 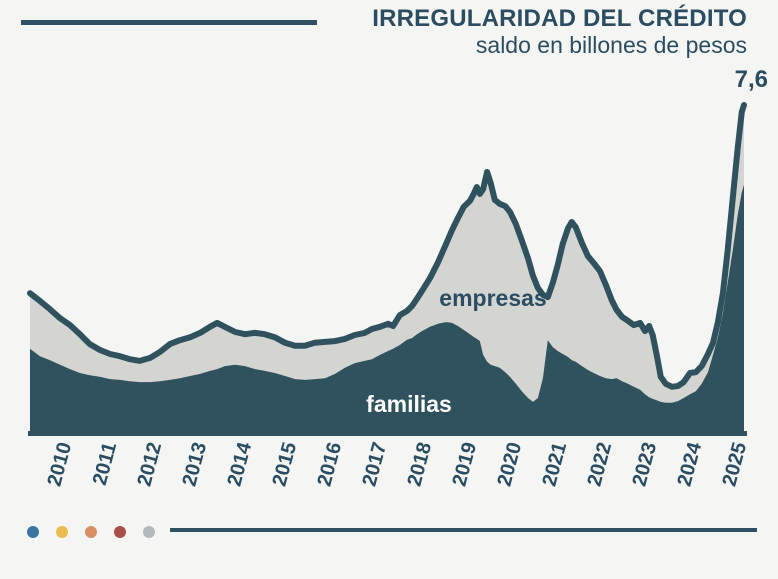 I want to click on page-title: IRREGULARIDAD DEL CRÉDITO, so click(x=559, y=18).